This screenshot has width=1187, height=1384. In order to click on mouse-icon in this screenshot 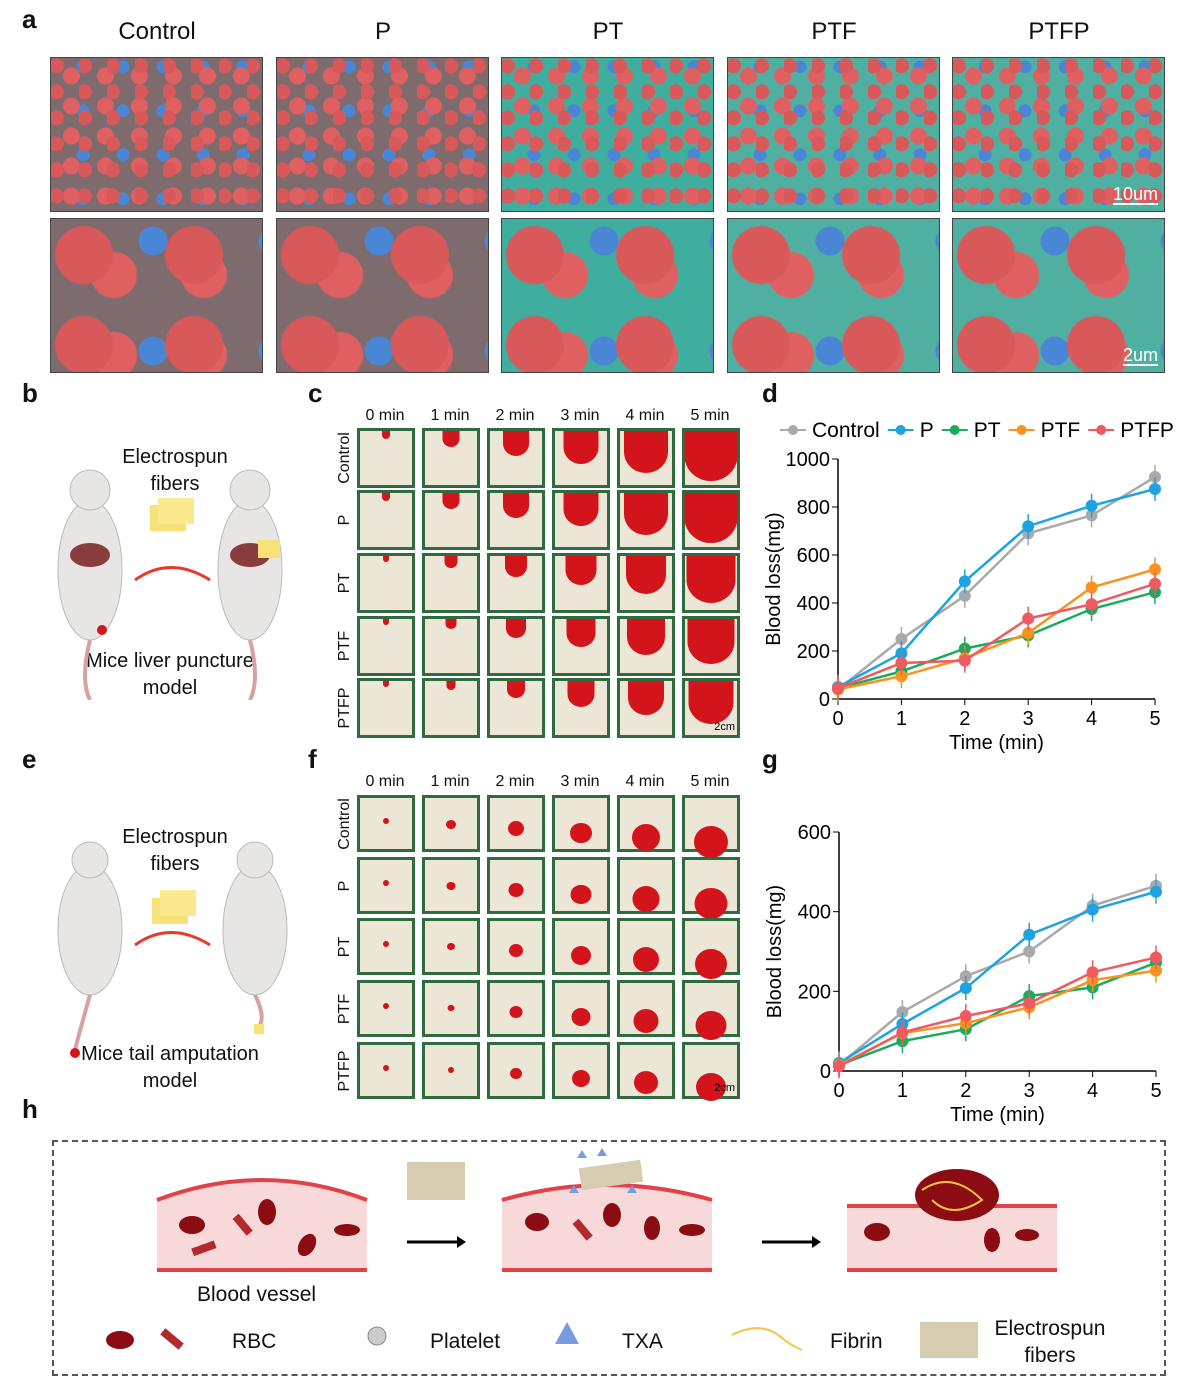, I will do `click(90, 949)`.